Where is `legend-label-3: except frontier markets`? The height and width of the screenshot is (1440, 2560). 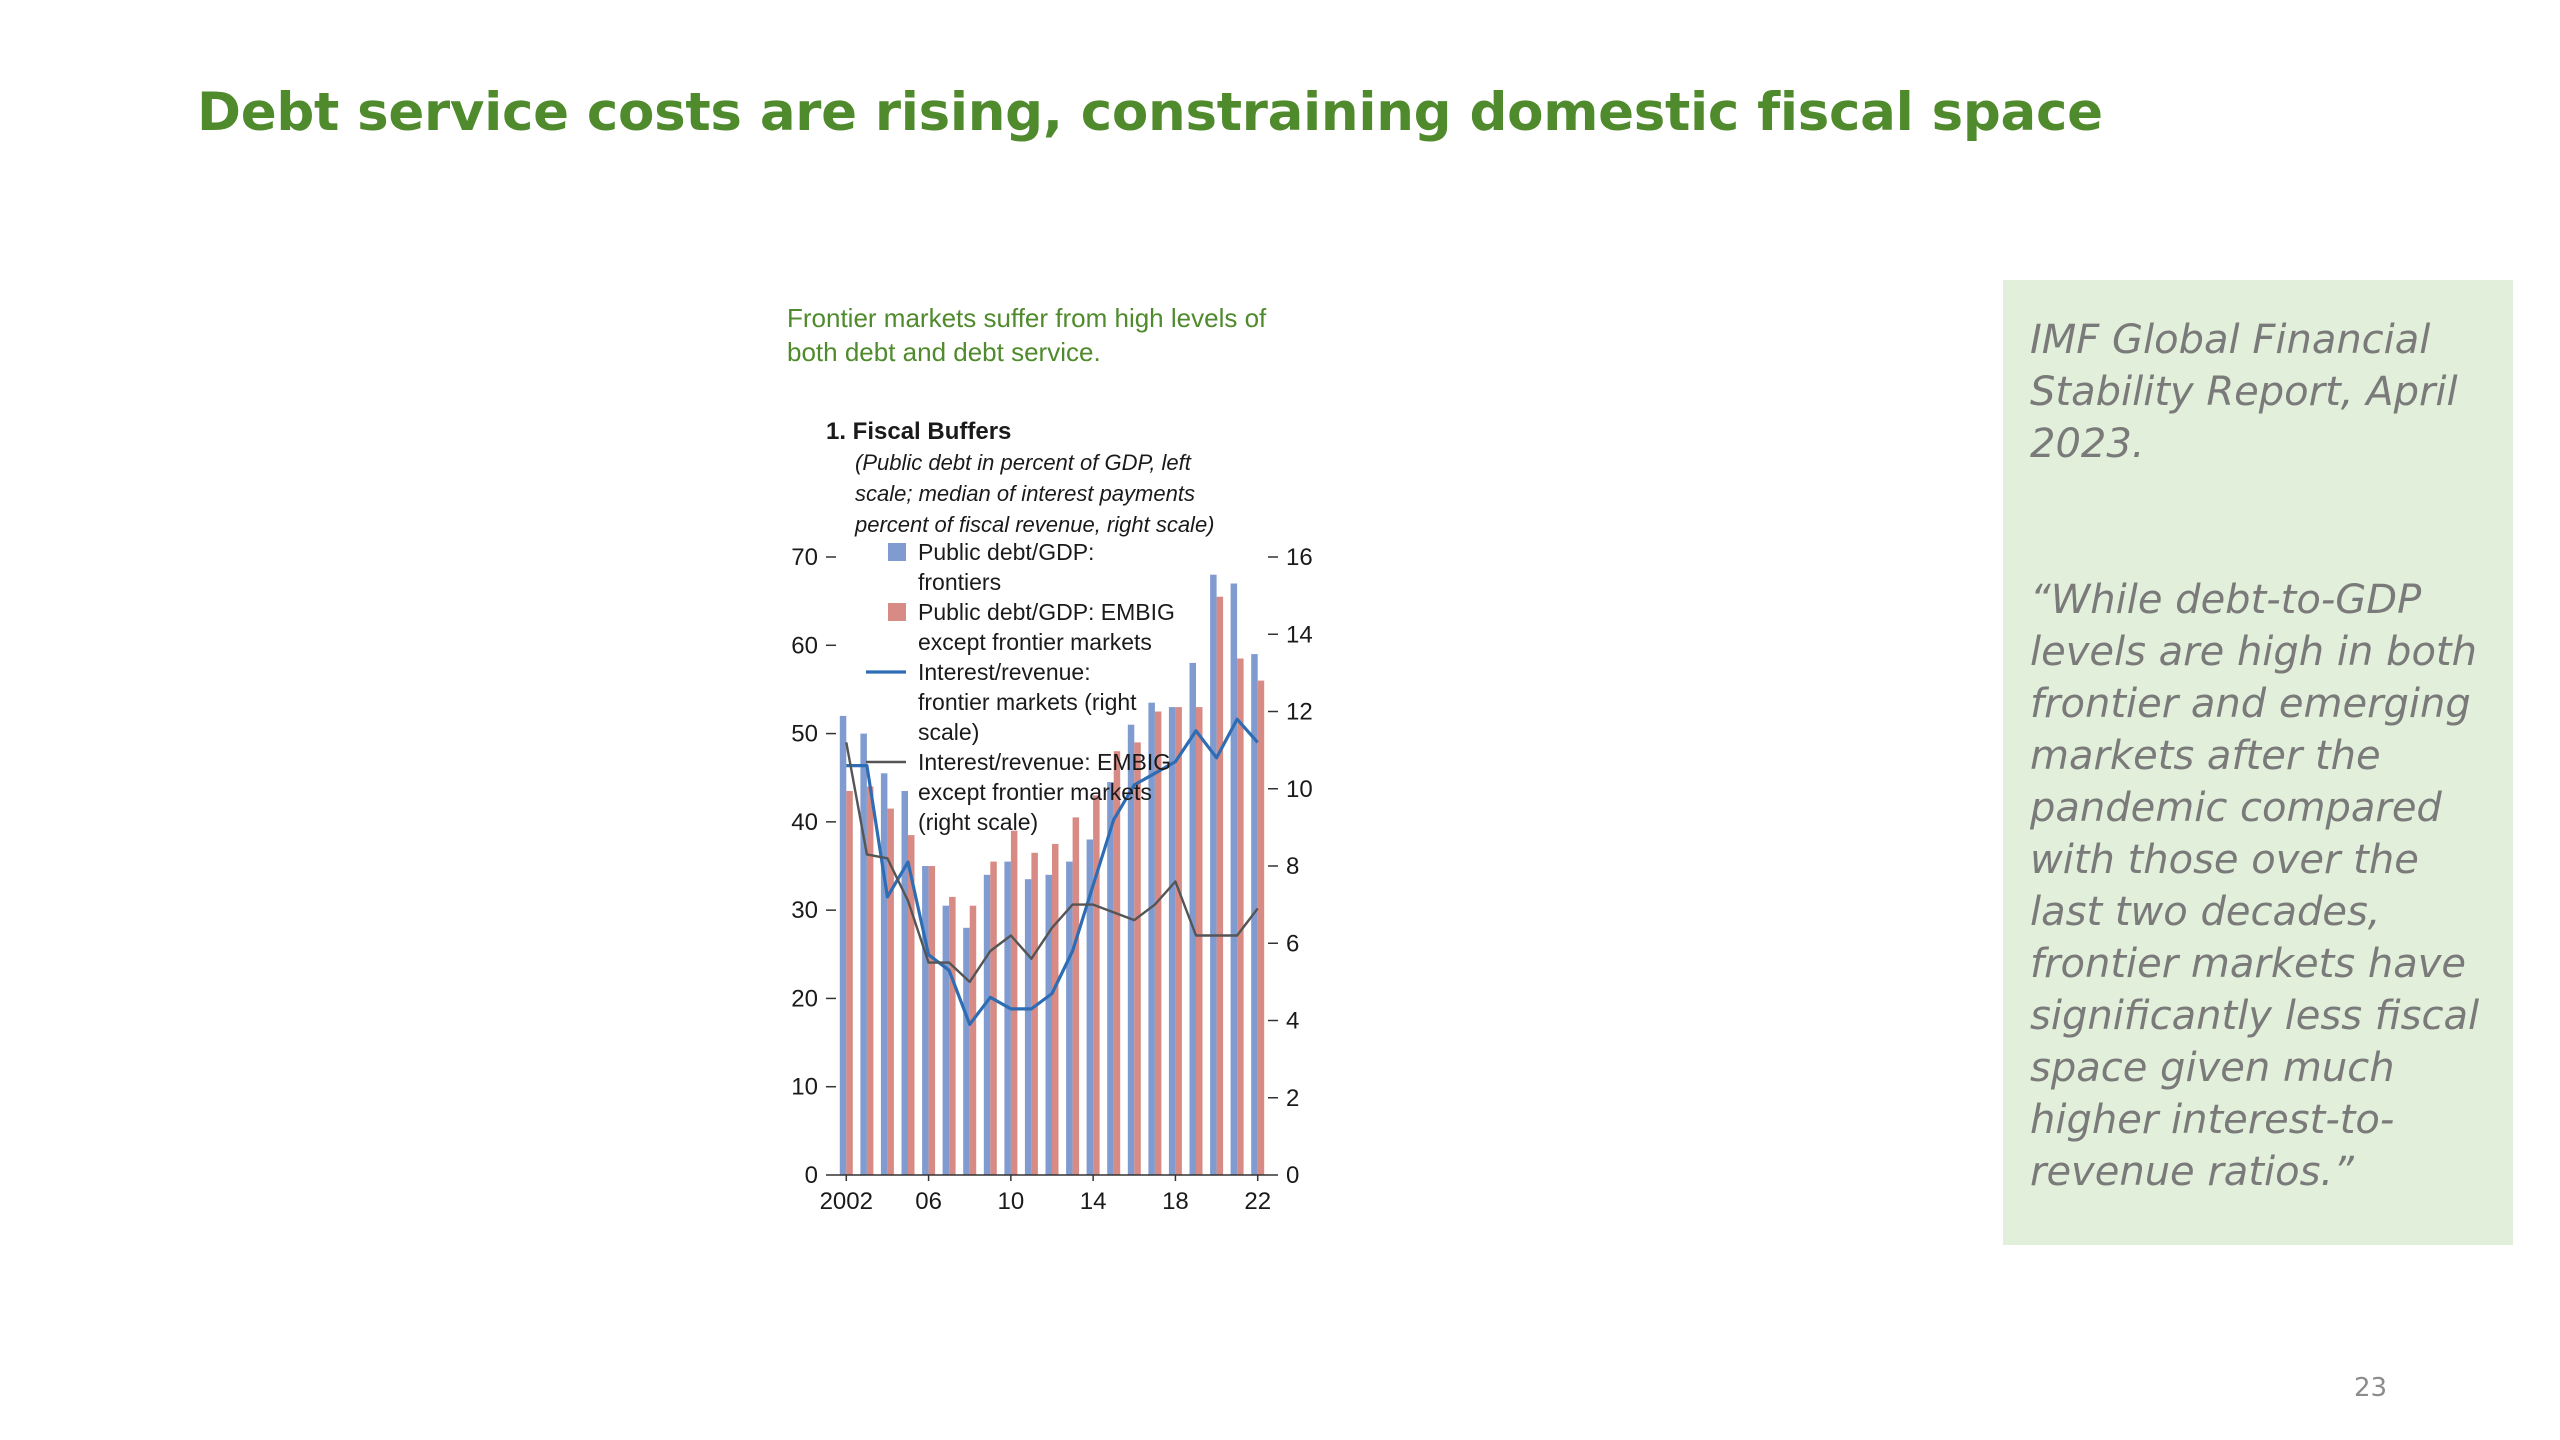
legend-label-3: except frontier markets is located at coordinates (1035, 792).